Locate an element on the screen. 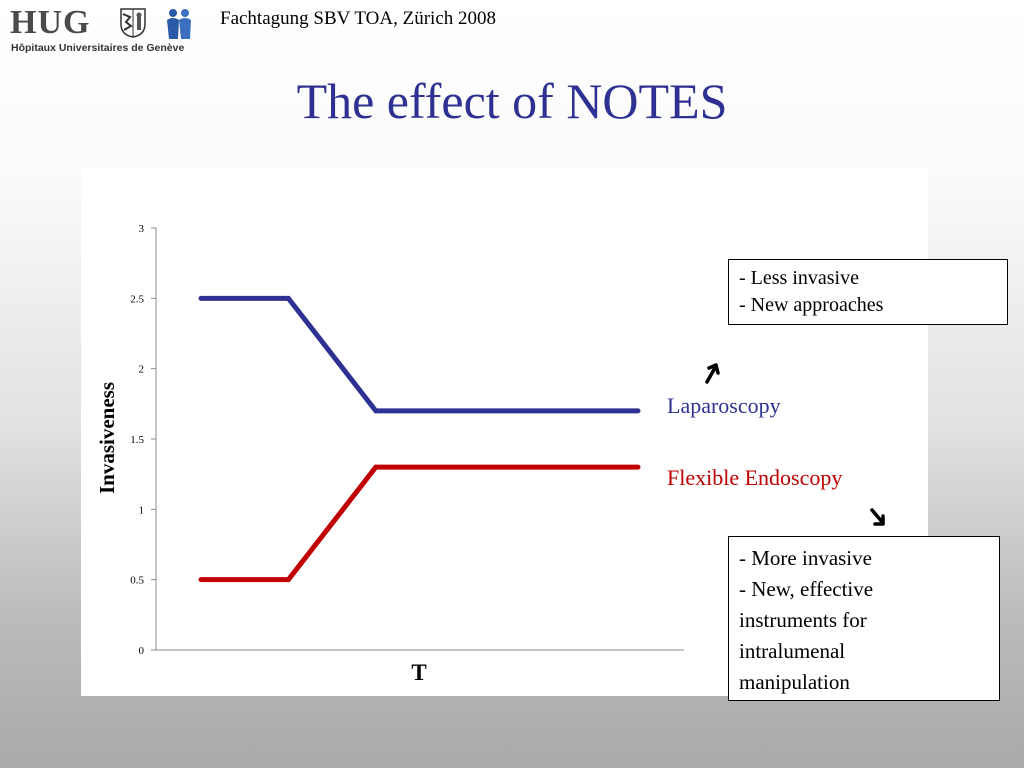 This screenshot has height=768, width=1024. y-tick-label: 3 is located at coordinates (142, 229).